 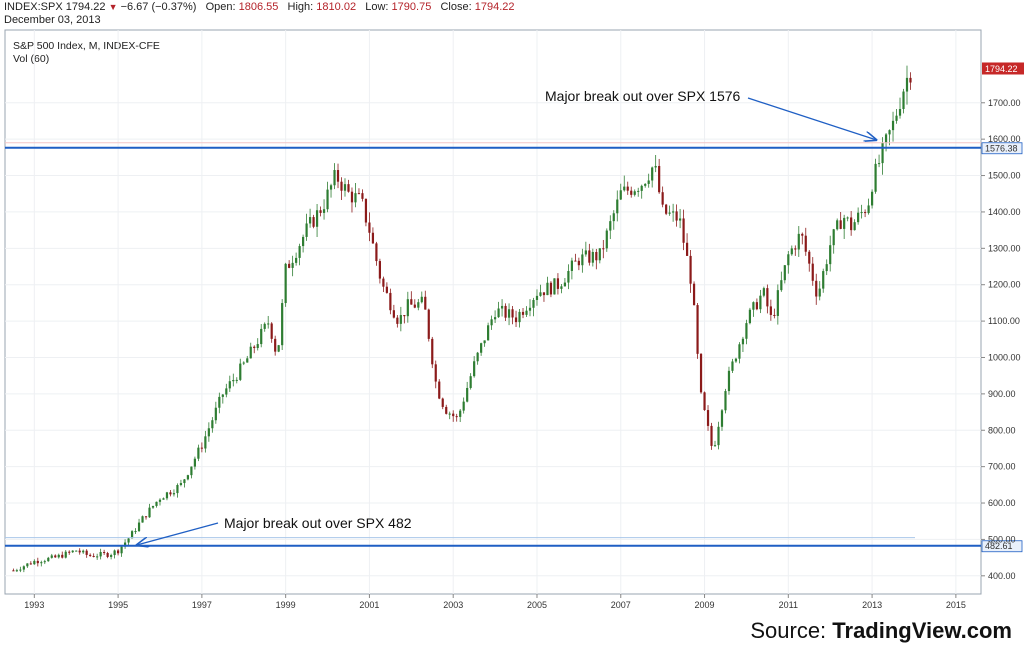 What do you see at coordinates (705, 605) in the screenshot?
I see `x-tick-label: 2009` at bounding box center [705, 605].